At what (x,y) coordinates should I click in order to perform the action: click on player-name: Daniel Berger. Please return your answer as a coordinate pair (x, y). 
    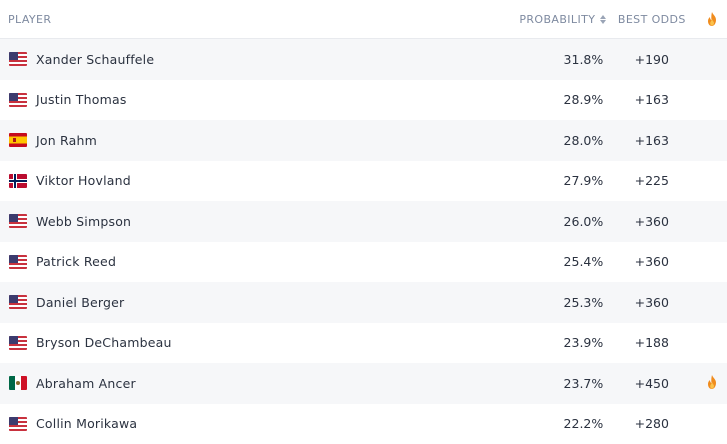
    Looking at the image, I should click on (80, 302).